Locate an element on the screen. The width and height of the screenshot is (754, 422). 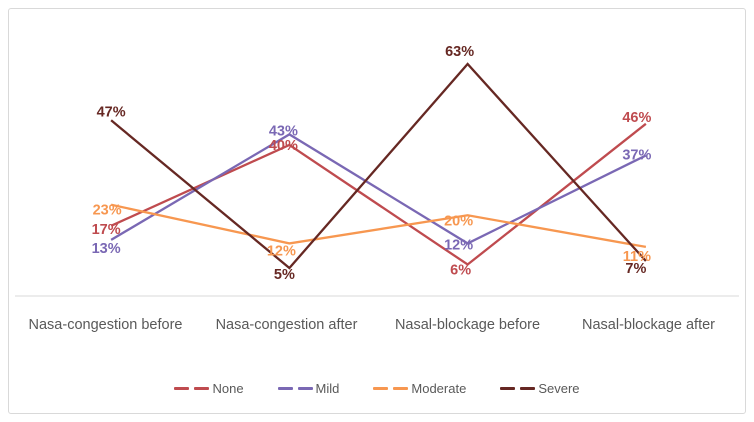
data-label-moderate-1: 12% is located at coordinates (281, 251).